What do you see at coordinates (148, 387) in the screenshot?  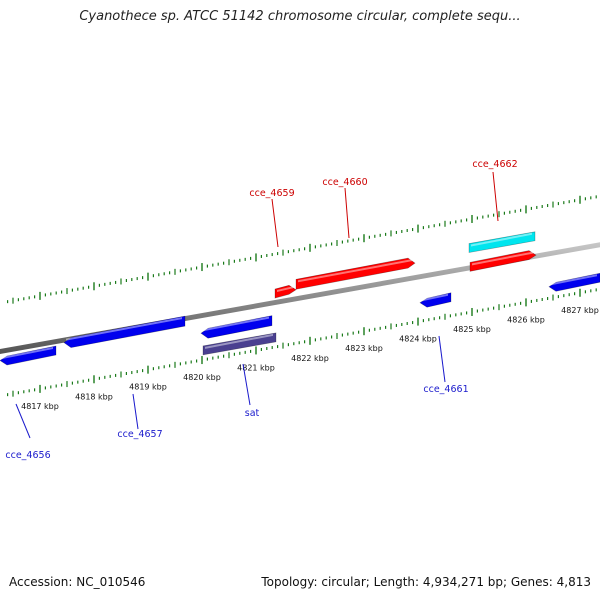 I see `scale-label: 4819 kbp` at bounding box center [148, 387].